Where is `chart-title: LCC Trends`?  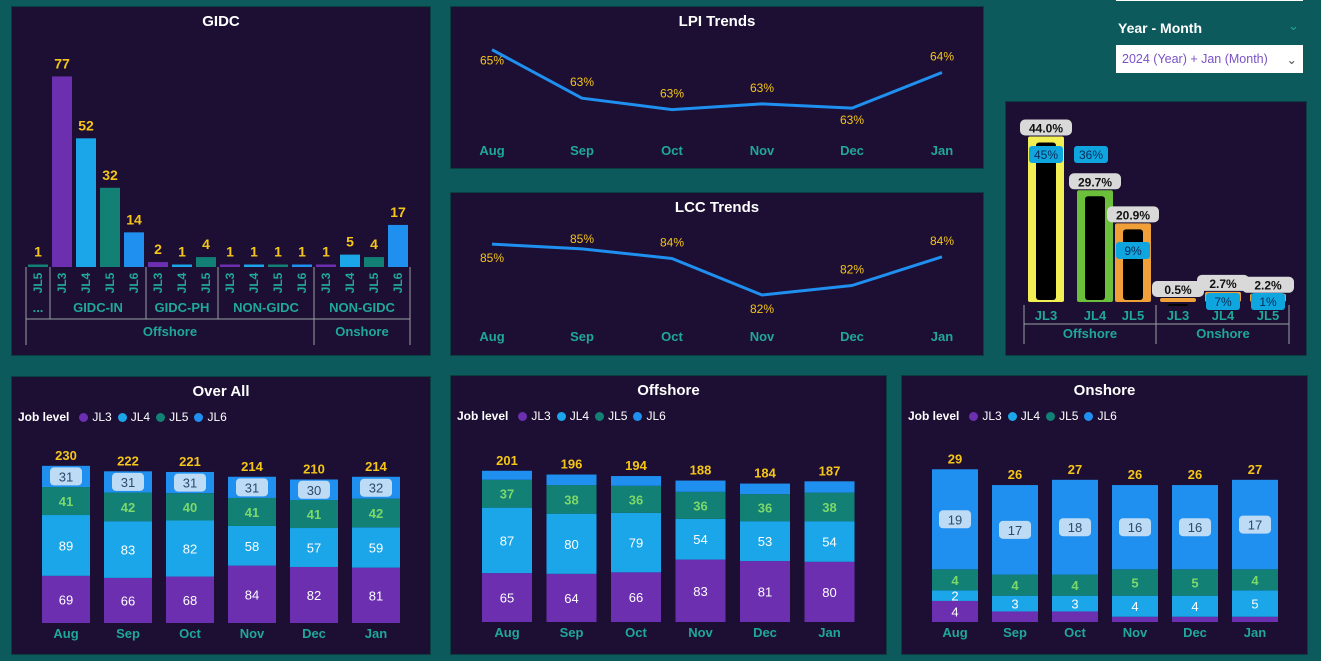
chart-title: LCC Trends is located at coordinates (717, 207).